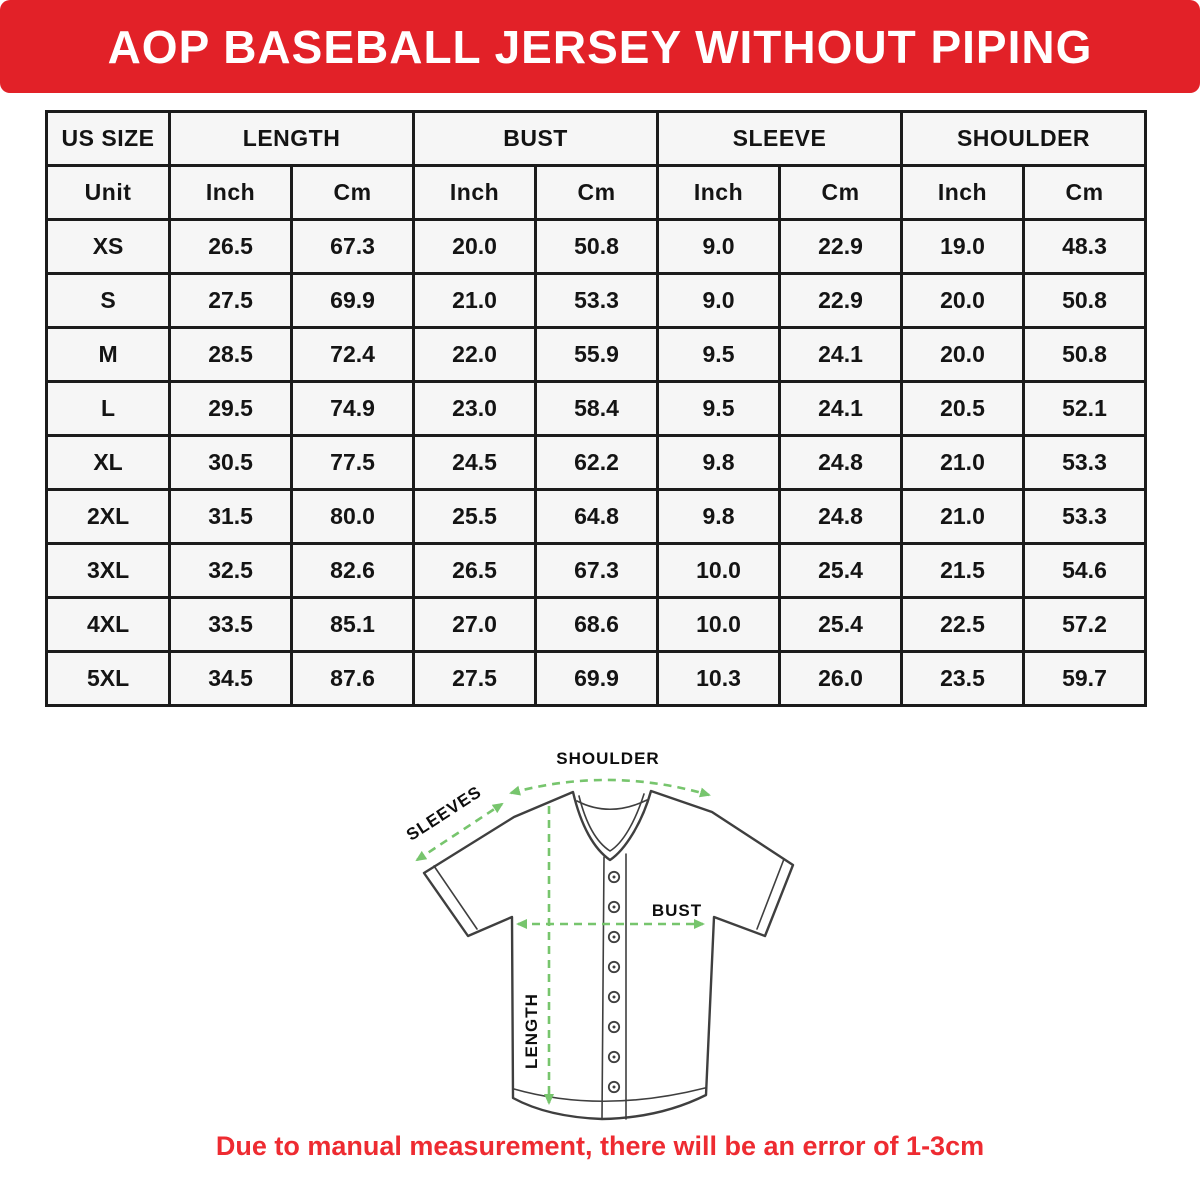  What do you see at coordinates (353, 462) in the screenshot?
I see `value-cell: 77.5` at bounding box center [353, 462].